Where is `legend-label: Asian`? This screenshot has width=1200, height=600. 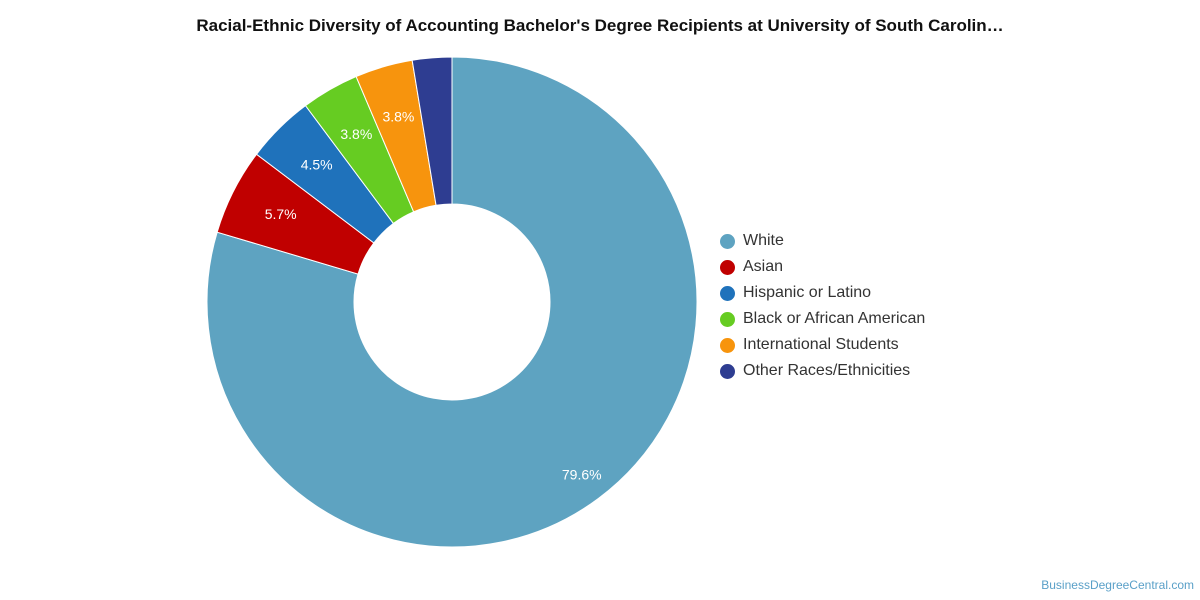 legend-label: Asian is located at coordinates (763, 266).